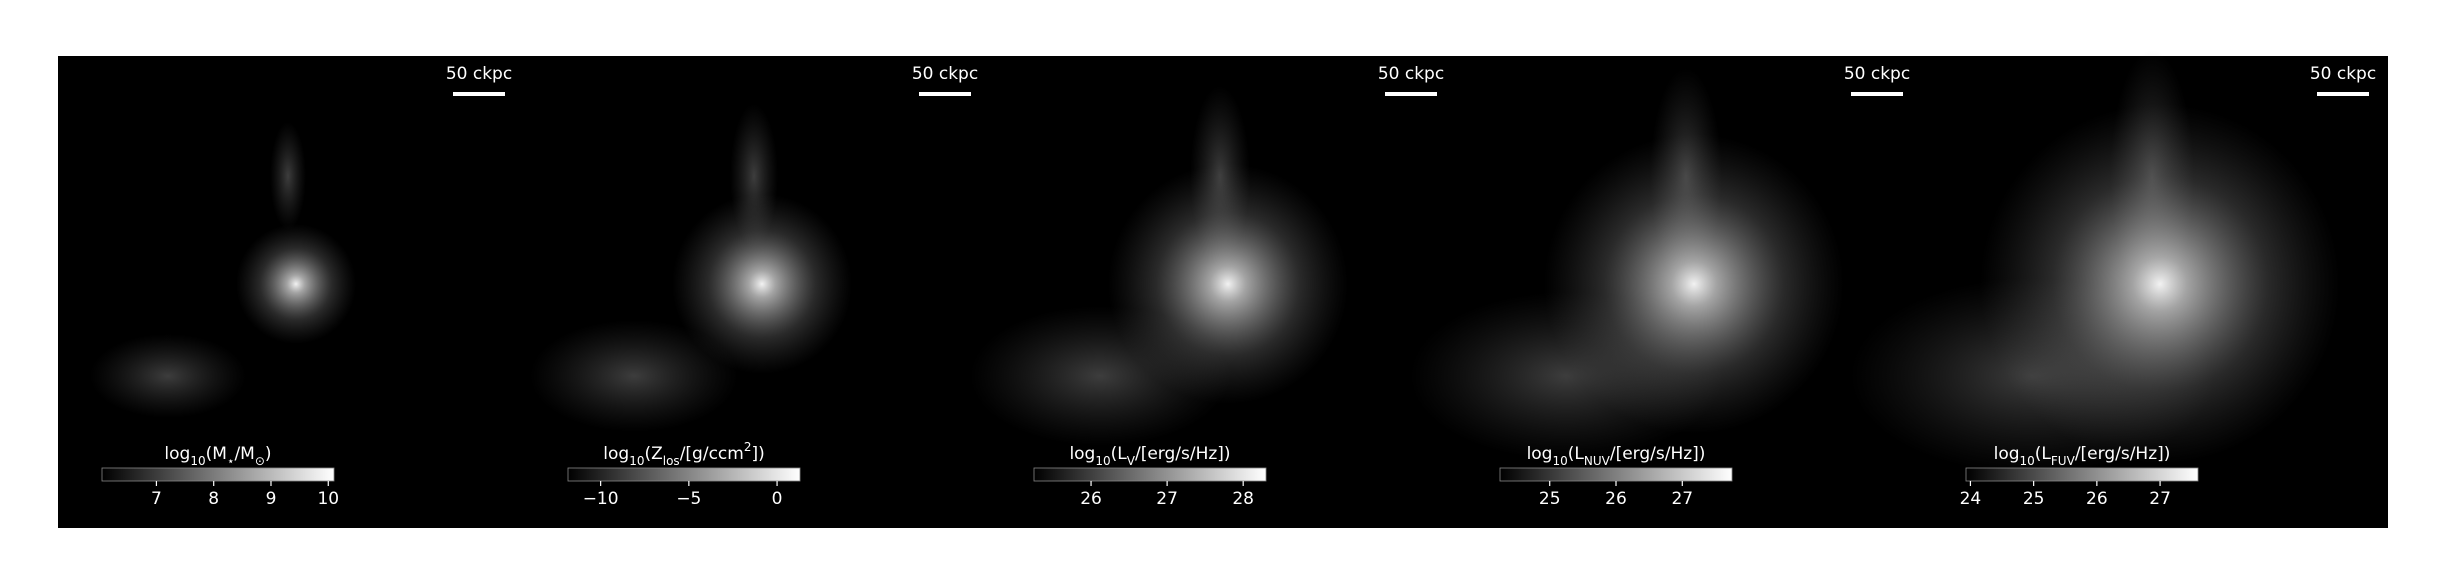  I want to click on tick-label: 9, so click(271, 499).